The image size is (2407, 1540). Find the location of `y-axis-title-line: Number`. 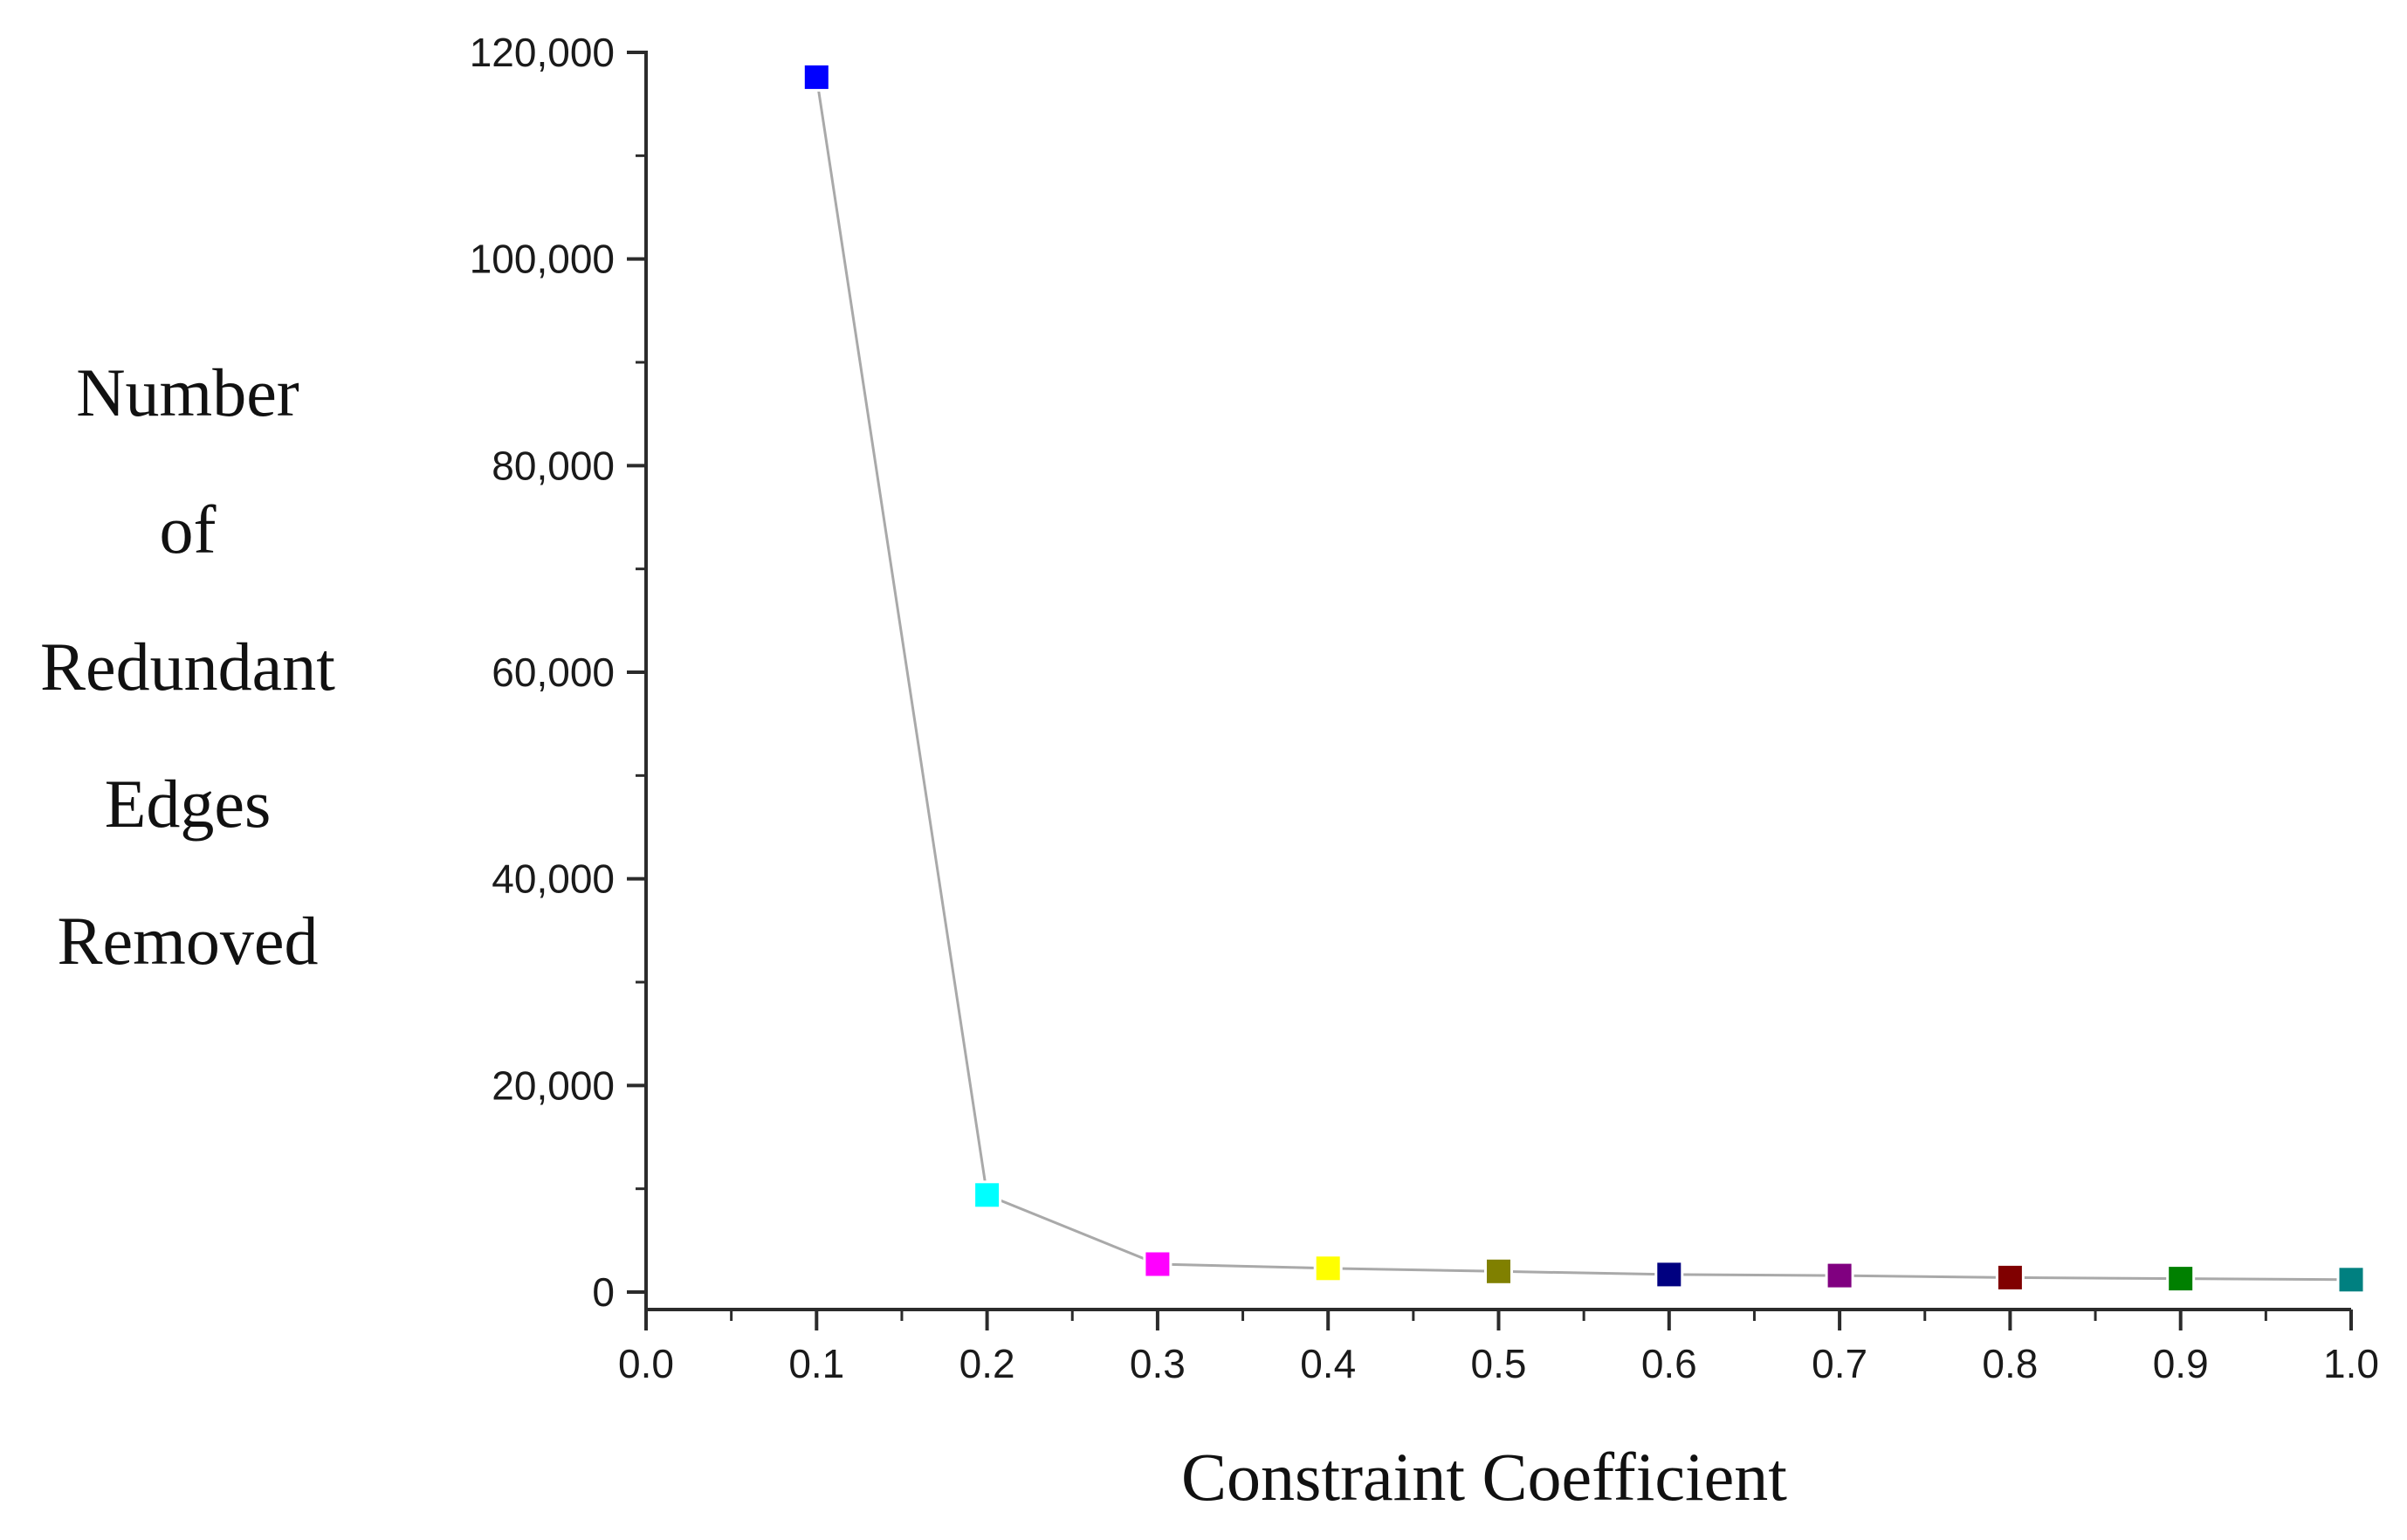

y-axis-title-line: Number is located at coordinates (188, 392).